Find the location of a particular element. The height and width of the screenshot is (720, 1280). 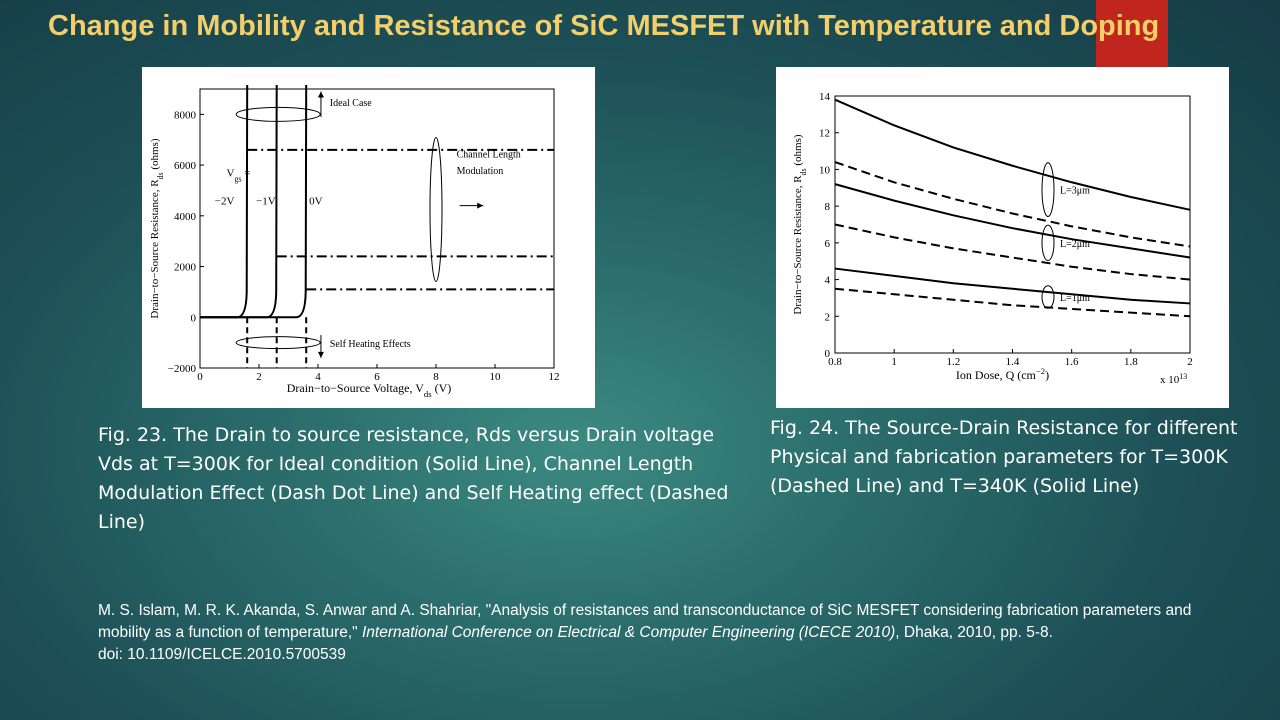

x-tick-label: 1 is located at coordinates (894, 362).